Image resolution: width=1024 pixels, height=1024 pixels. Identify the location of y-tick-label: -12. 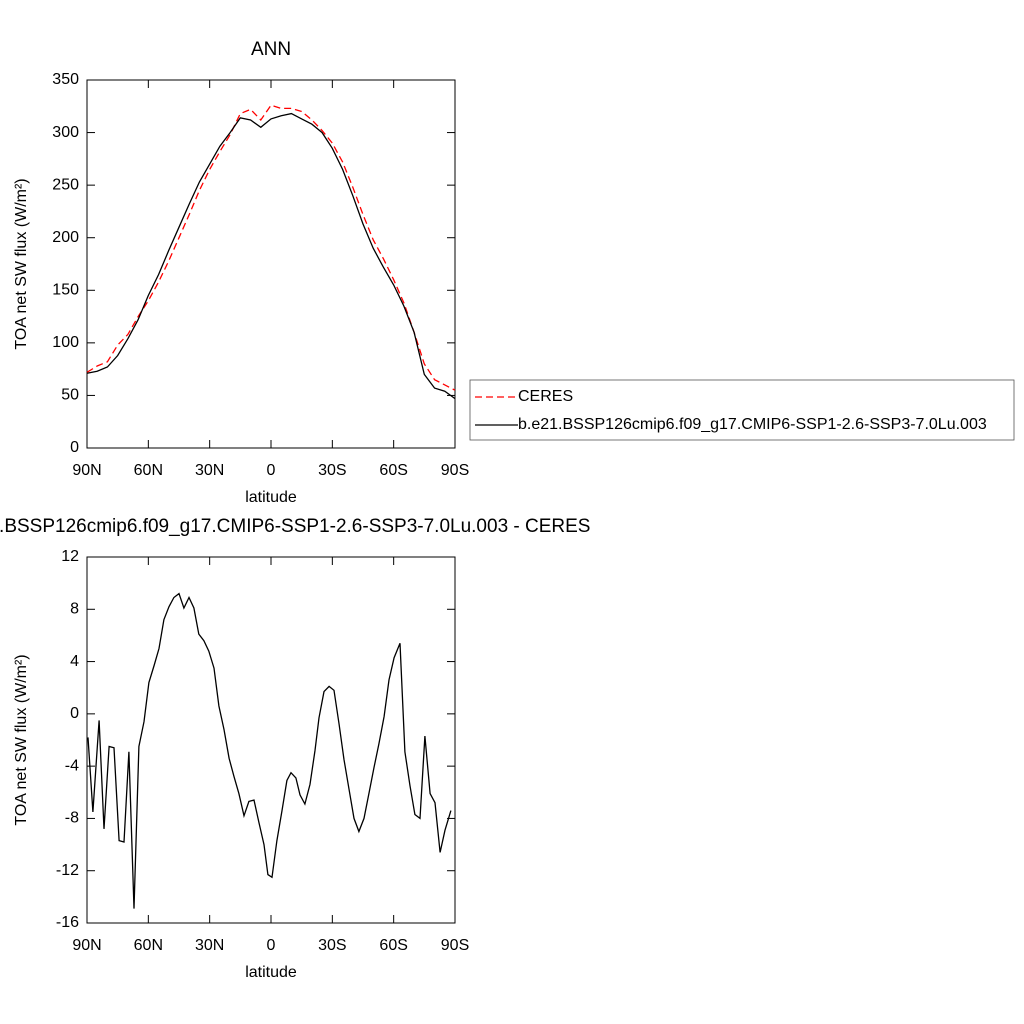
(67, 870).